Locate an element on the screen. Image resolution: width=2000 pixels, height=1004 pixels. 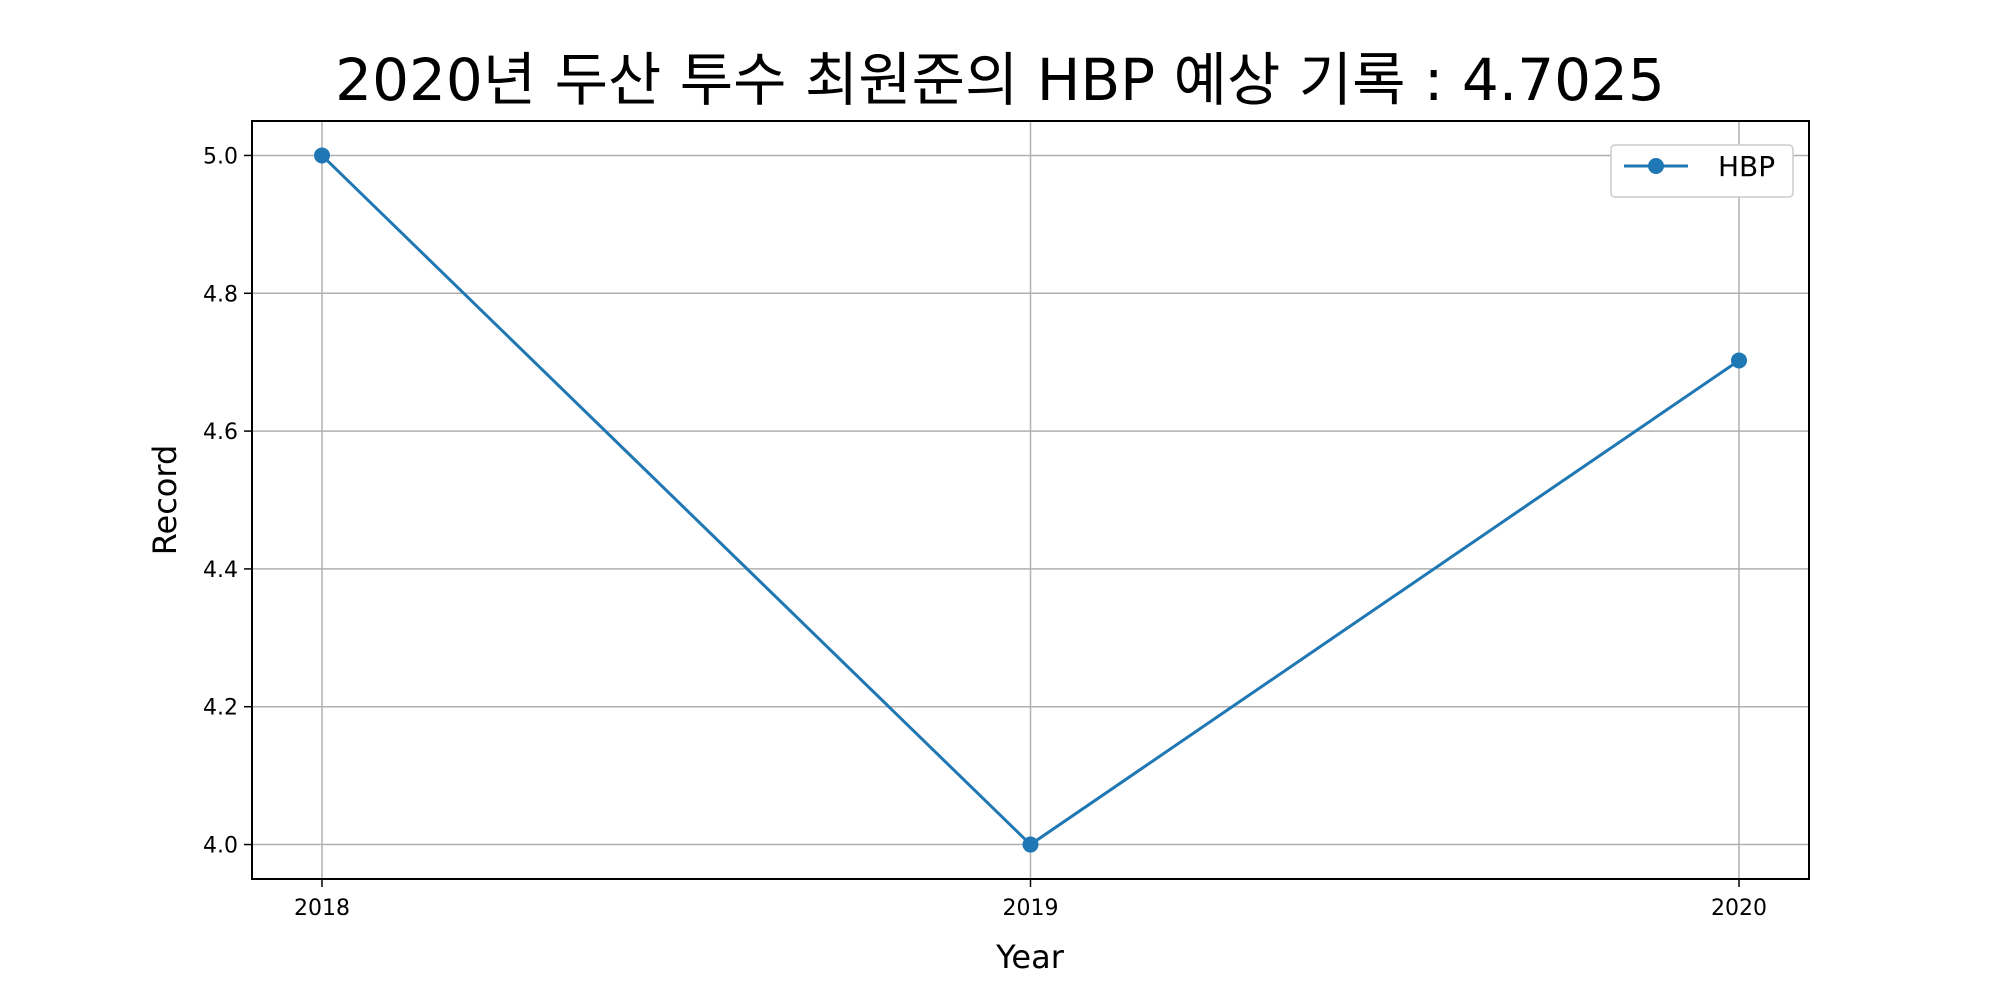
x-tick-label: 2020 is located at coordinates (1739, 908).